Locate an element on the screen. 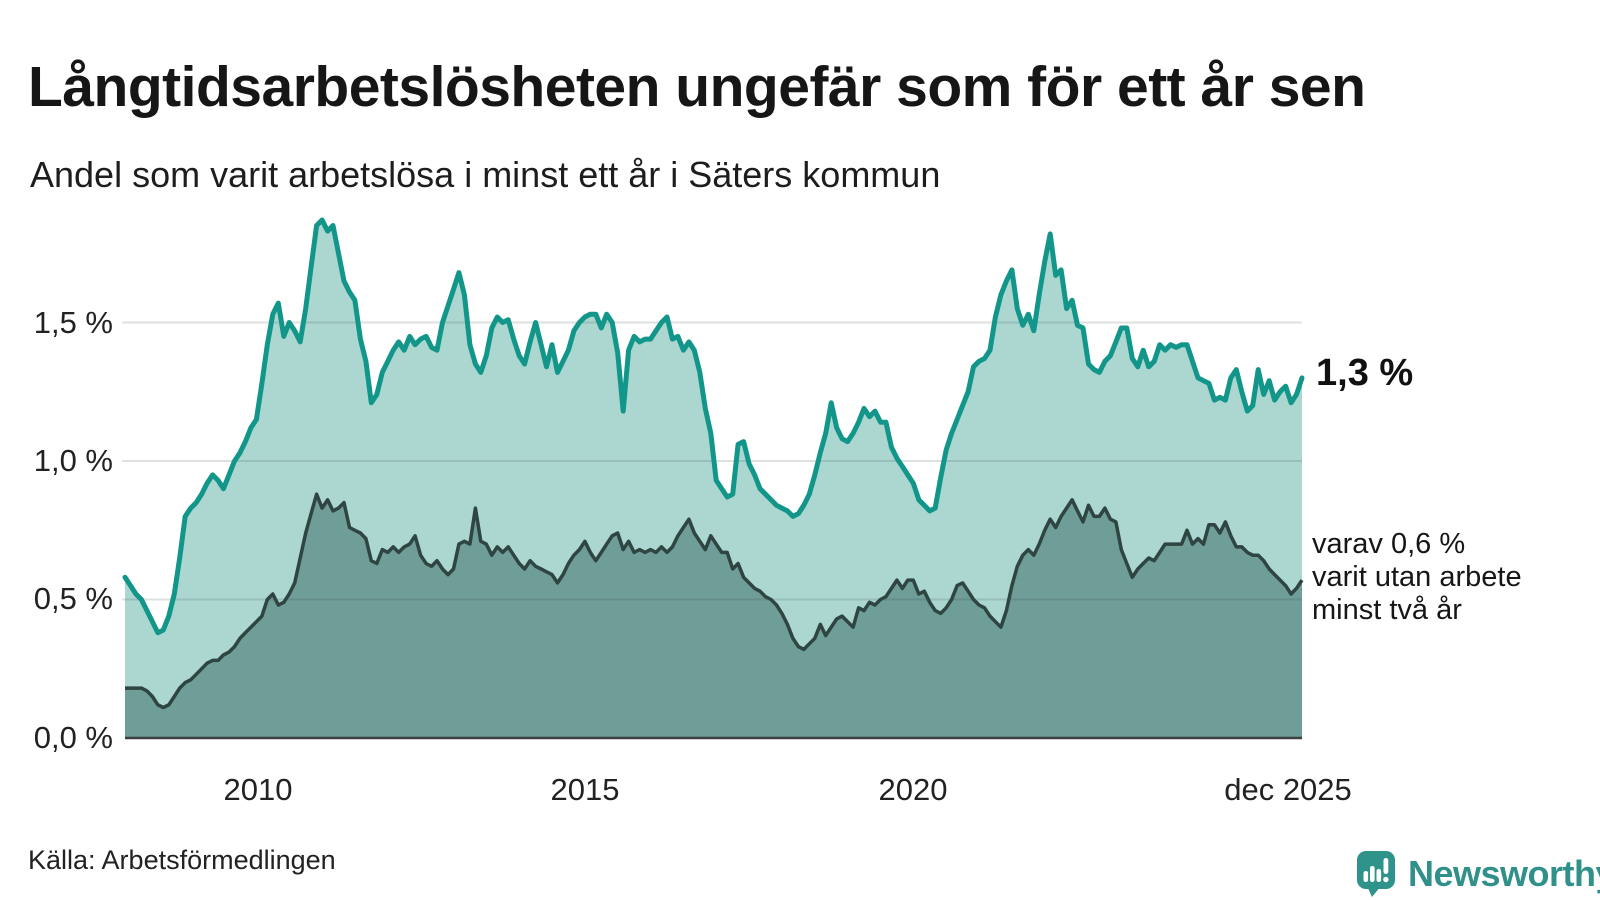  x-tick-2010: 2010 is located at coordinates (258, 789).